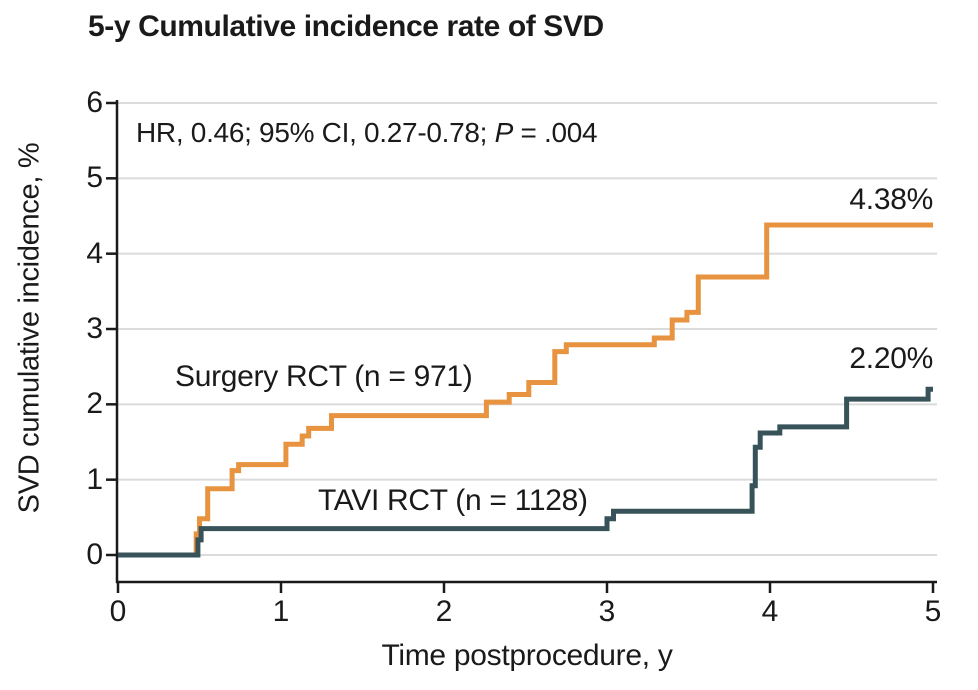  What do you see at coordinates (607, 611) in the screenshot?
I see `x-tick-label: 3` at bounding box center [607, 611].